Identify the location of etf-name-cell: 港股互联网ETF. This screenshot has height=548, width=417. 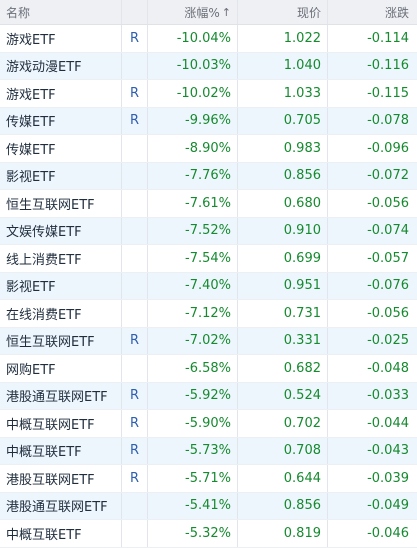
(61, 478).